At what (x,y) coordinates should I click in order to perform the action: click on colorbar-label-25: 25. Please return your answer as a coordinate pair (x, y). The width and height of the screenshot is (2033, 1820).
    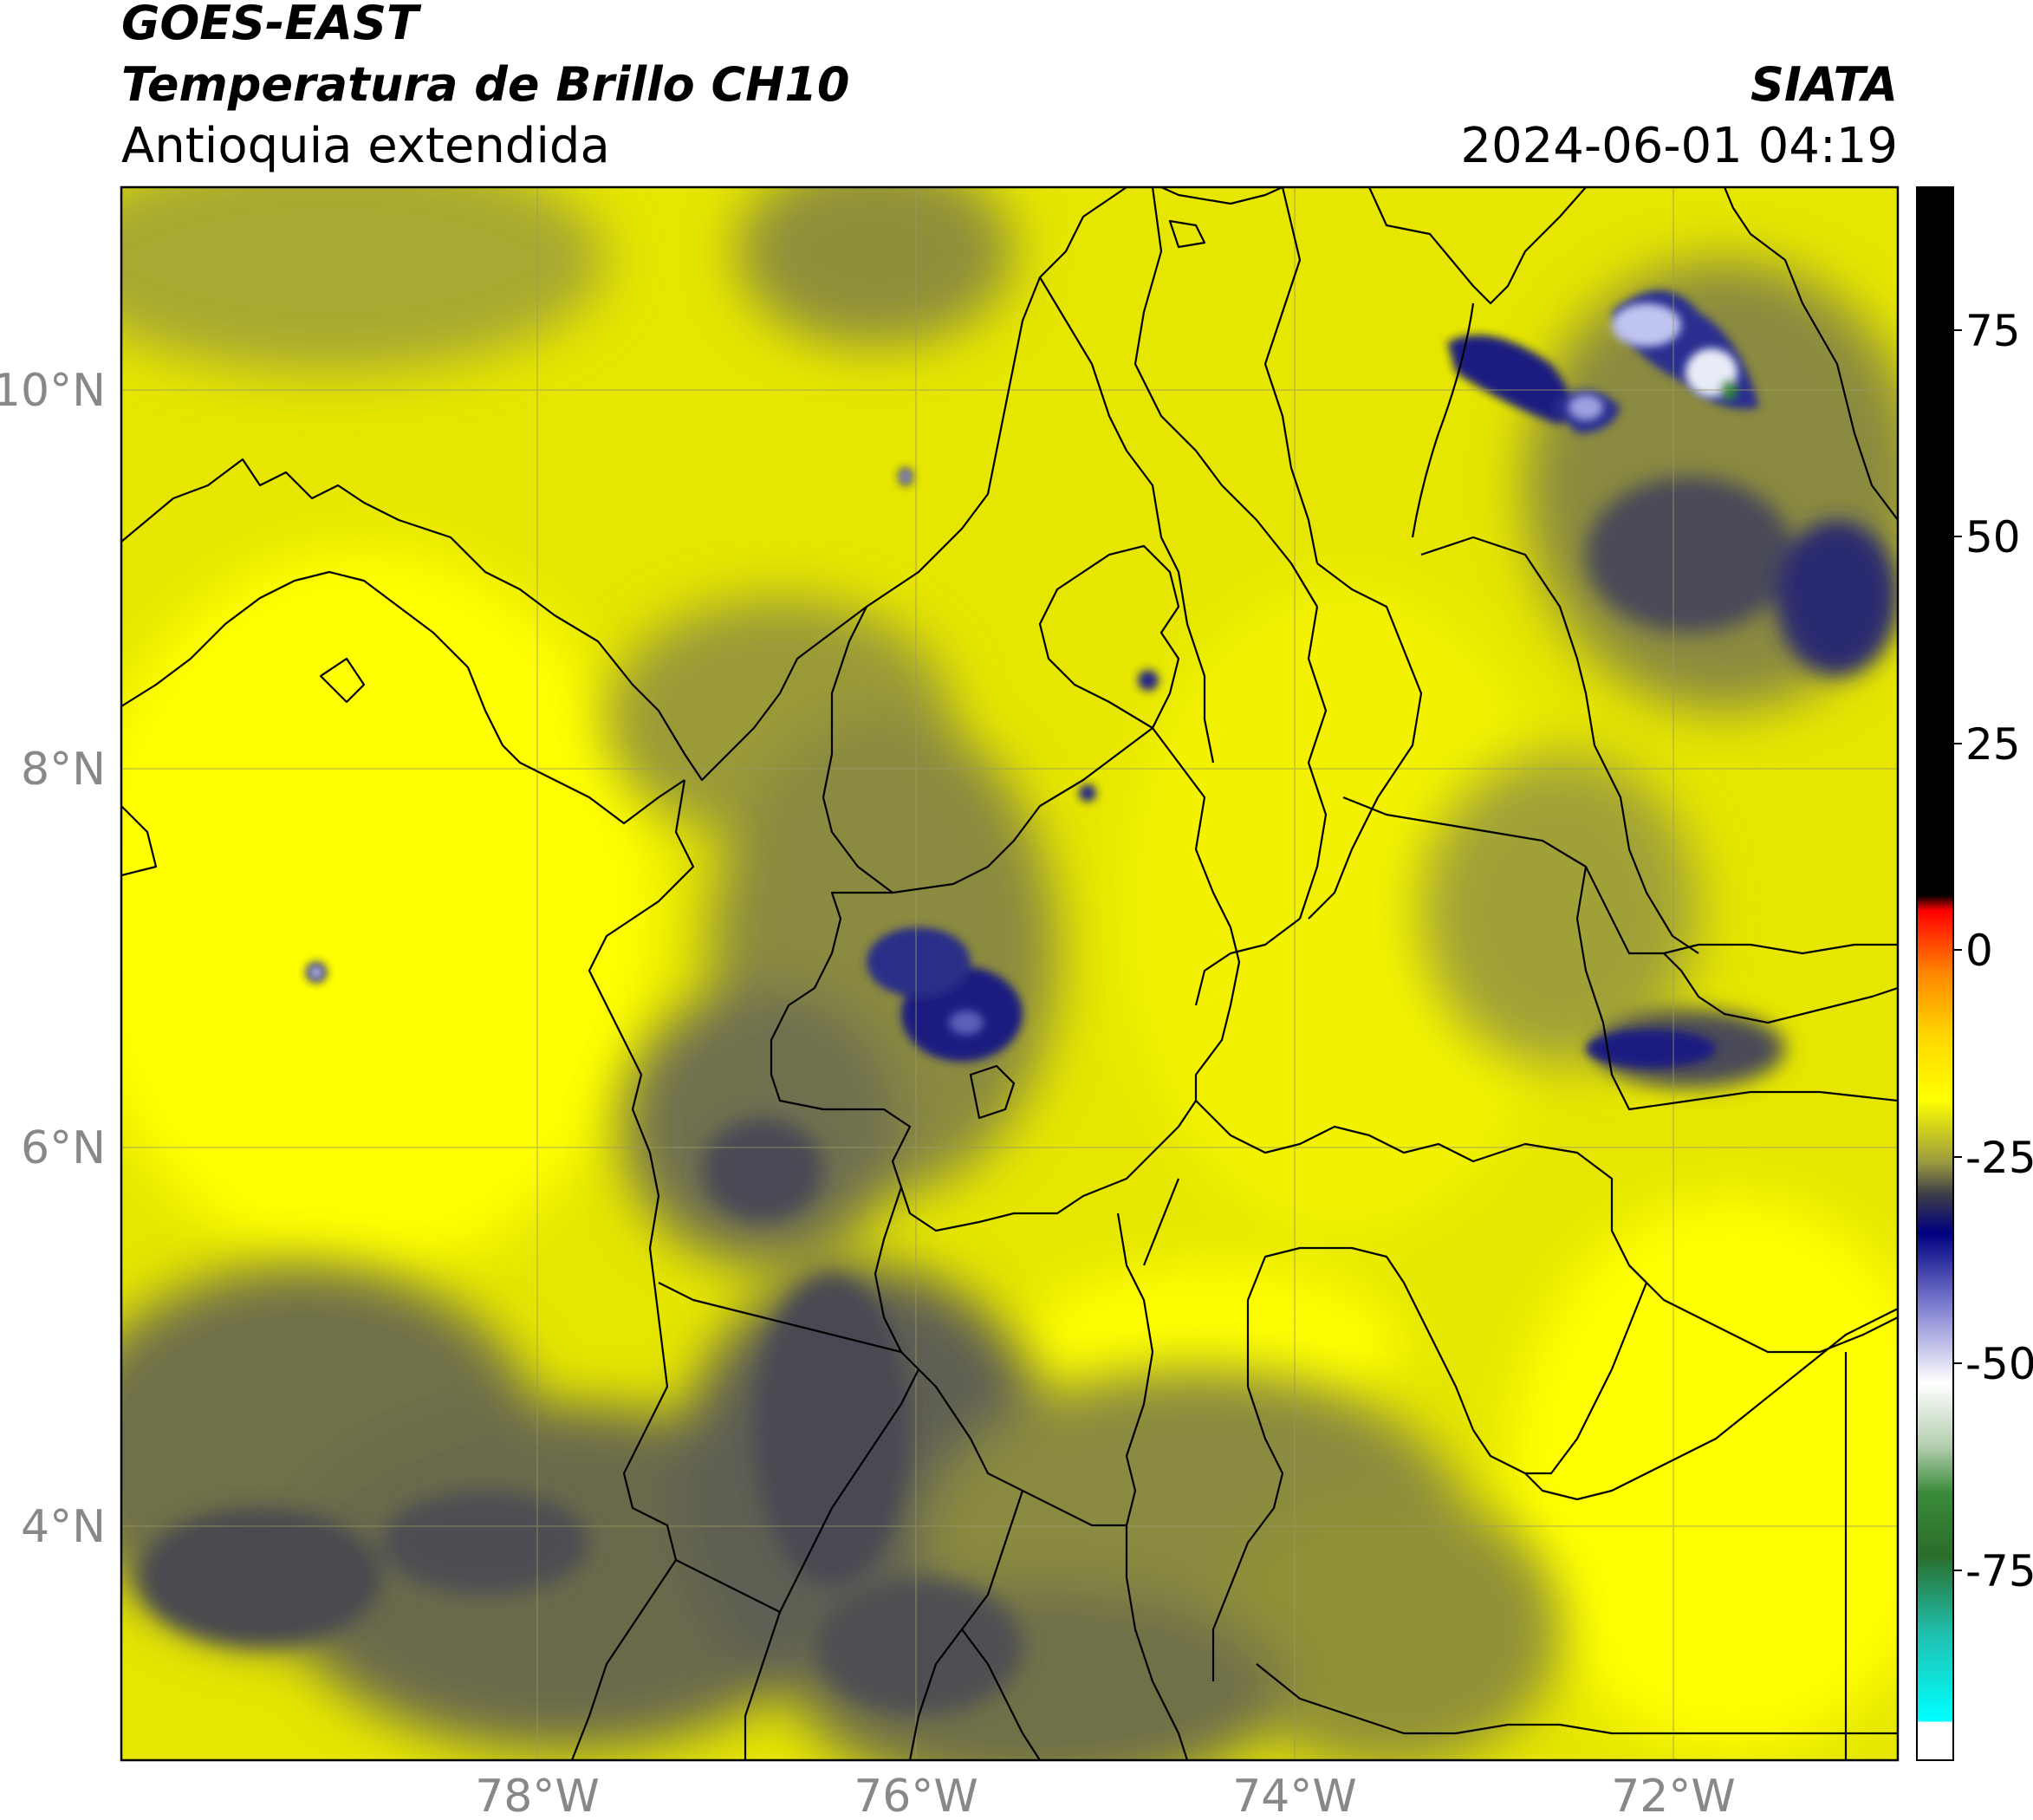
    Looking at the image, I should click on (1993, 744).